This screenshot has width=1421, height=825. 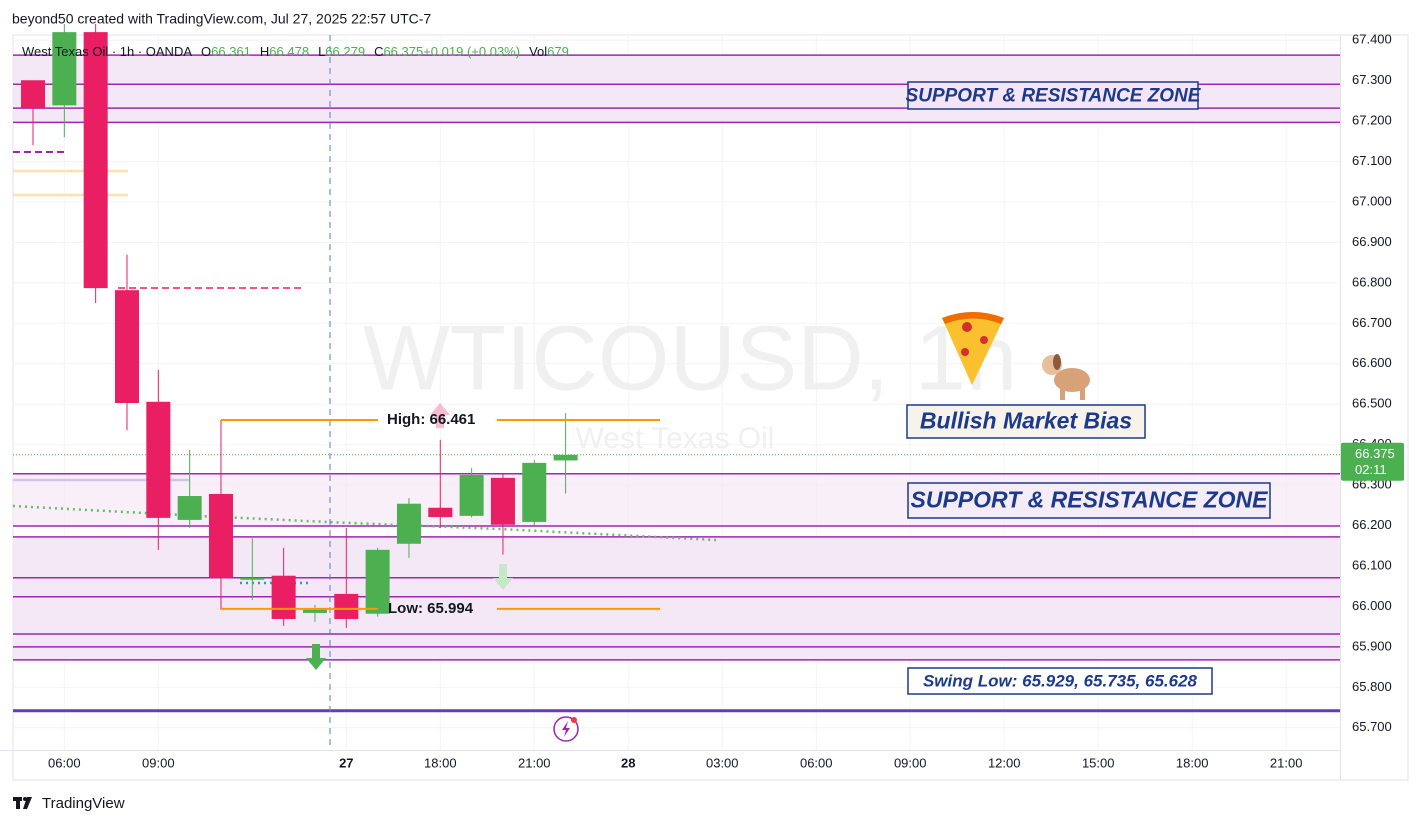 I want to click on legend-part: Vol, so click(x=538, y=51).